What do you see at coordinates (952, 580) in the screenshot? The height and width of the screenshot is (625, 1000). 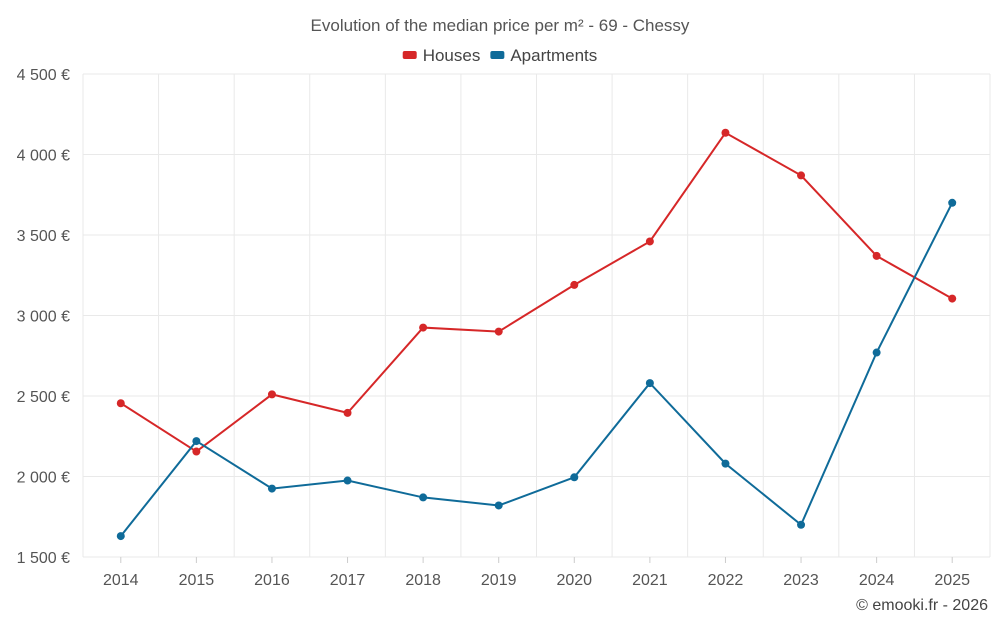 I see `x-tick-label: 2025` at bounding box center [952, 580].